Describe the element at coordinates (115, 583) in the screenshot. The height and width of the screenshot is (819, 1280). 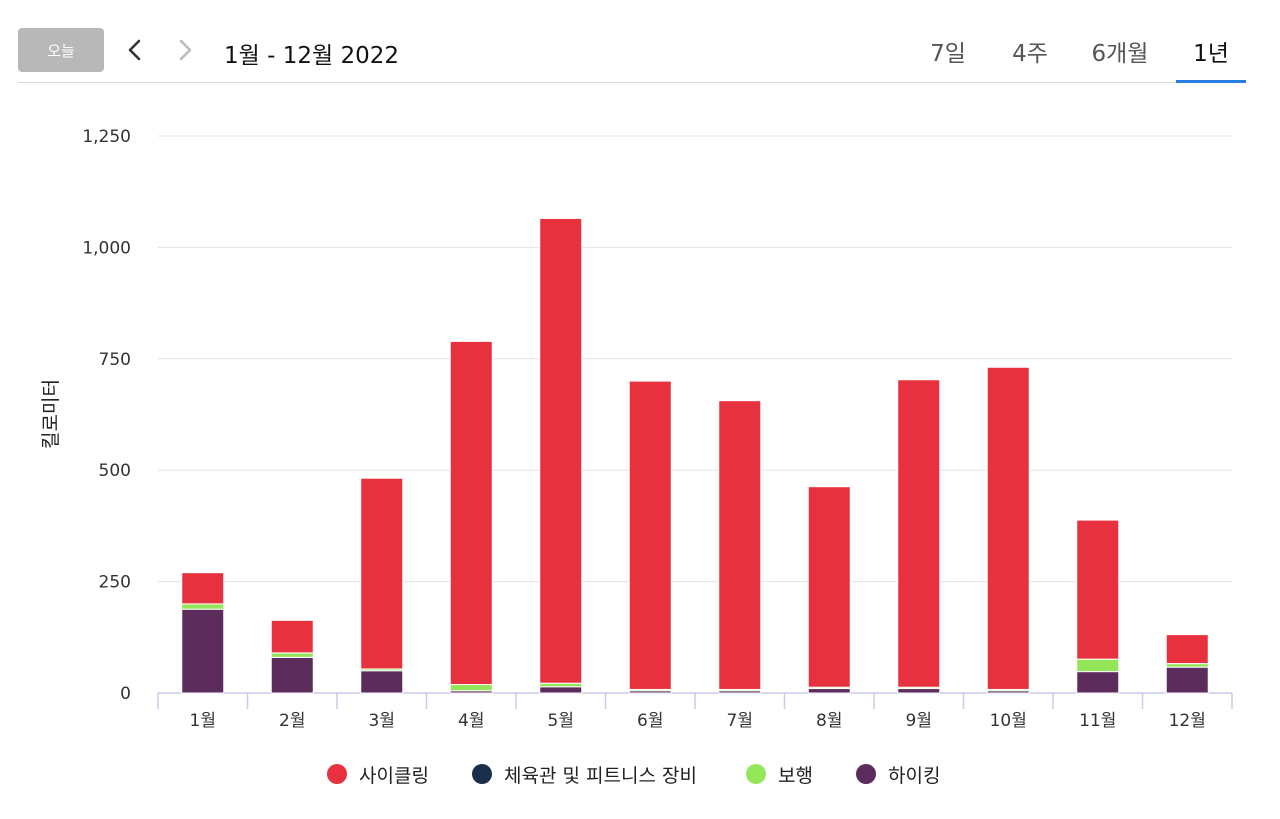
I see `y-tick-label: 250` at that location.